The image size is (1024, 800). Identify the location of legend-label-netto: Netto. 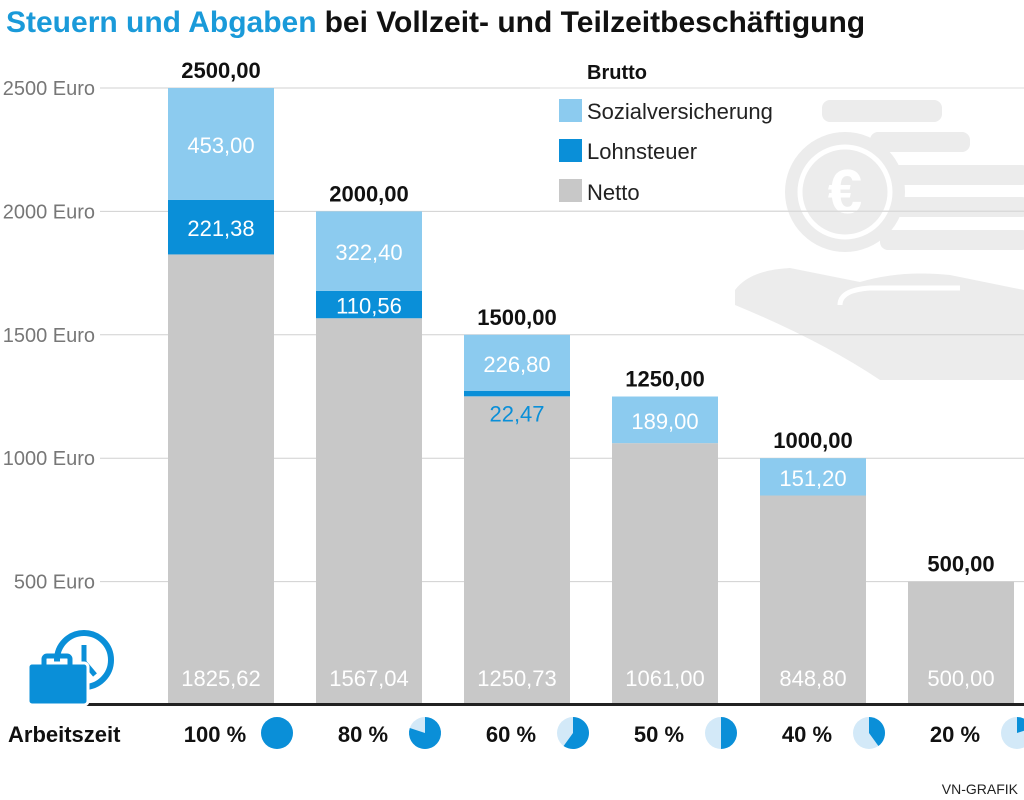
(613, 192).